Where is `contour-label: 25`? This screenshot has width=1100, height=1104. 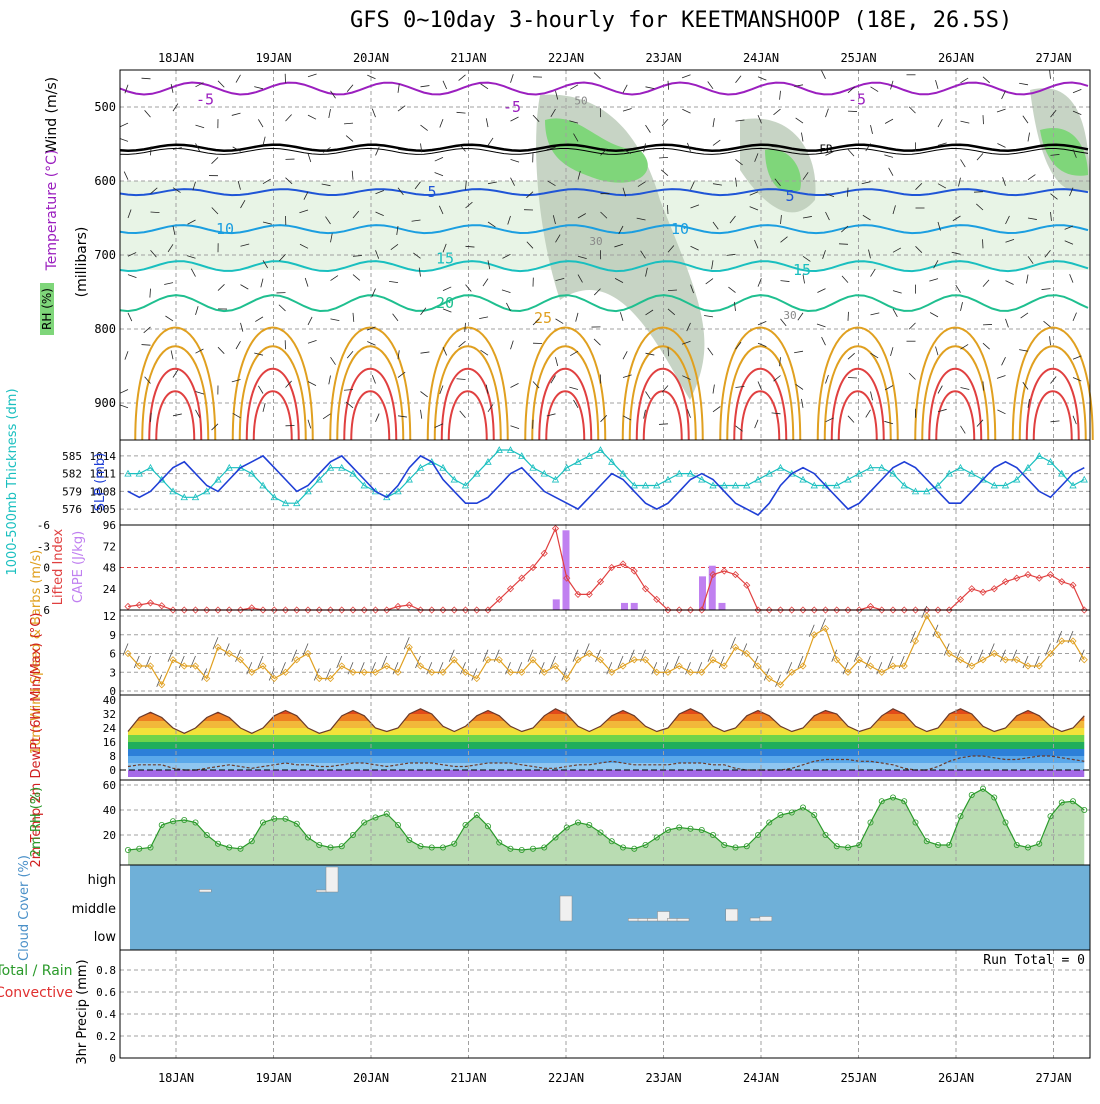 contour-label: 25 is located at coordinates (543, 318).